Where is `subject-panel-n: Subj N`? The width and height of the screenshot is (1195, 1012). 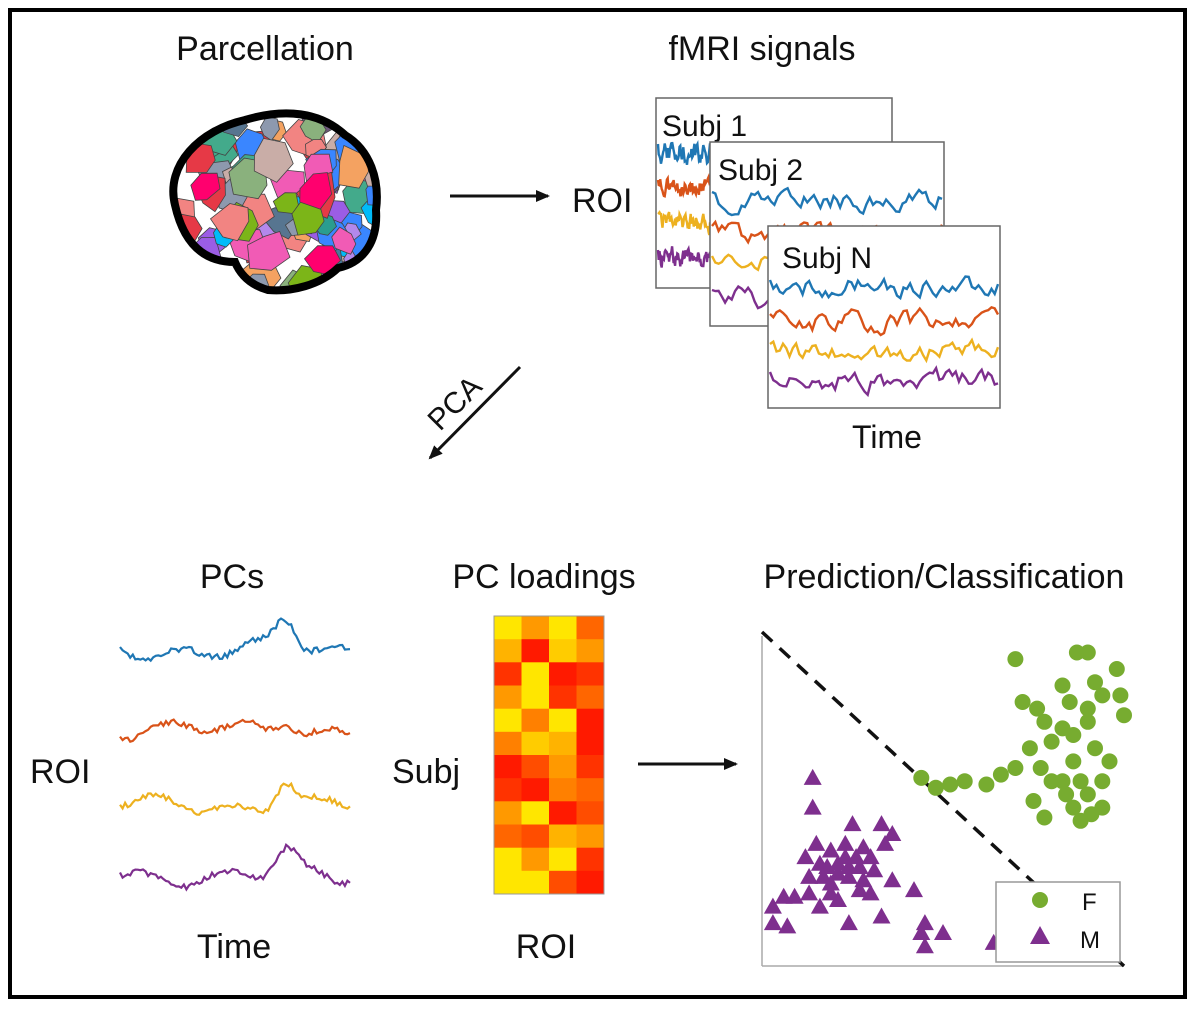 subject-panel-n: Subj N is located at coordinates (884, 317).